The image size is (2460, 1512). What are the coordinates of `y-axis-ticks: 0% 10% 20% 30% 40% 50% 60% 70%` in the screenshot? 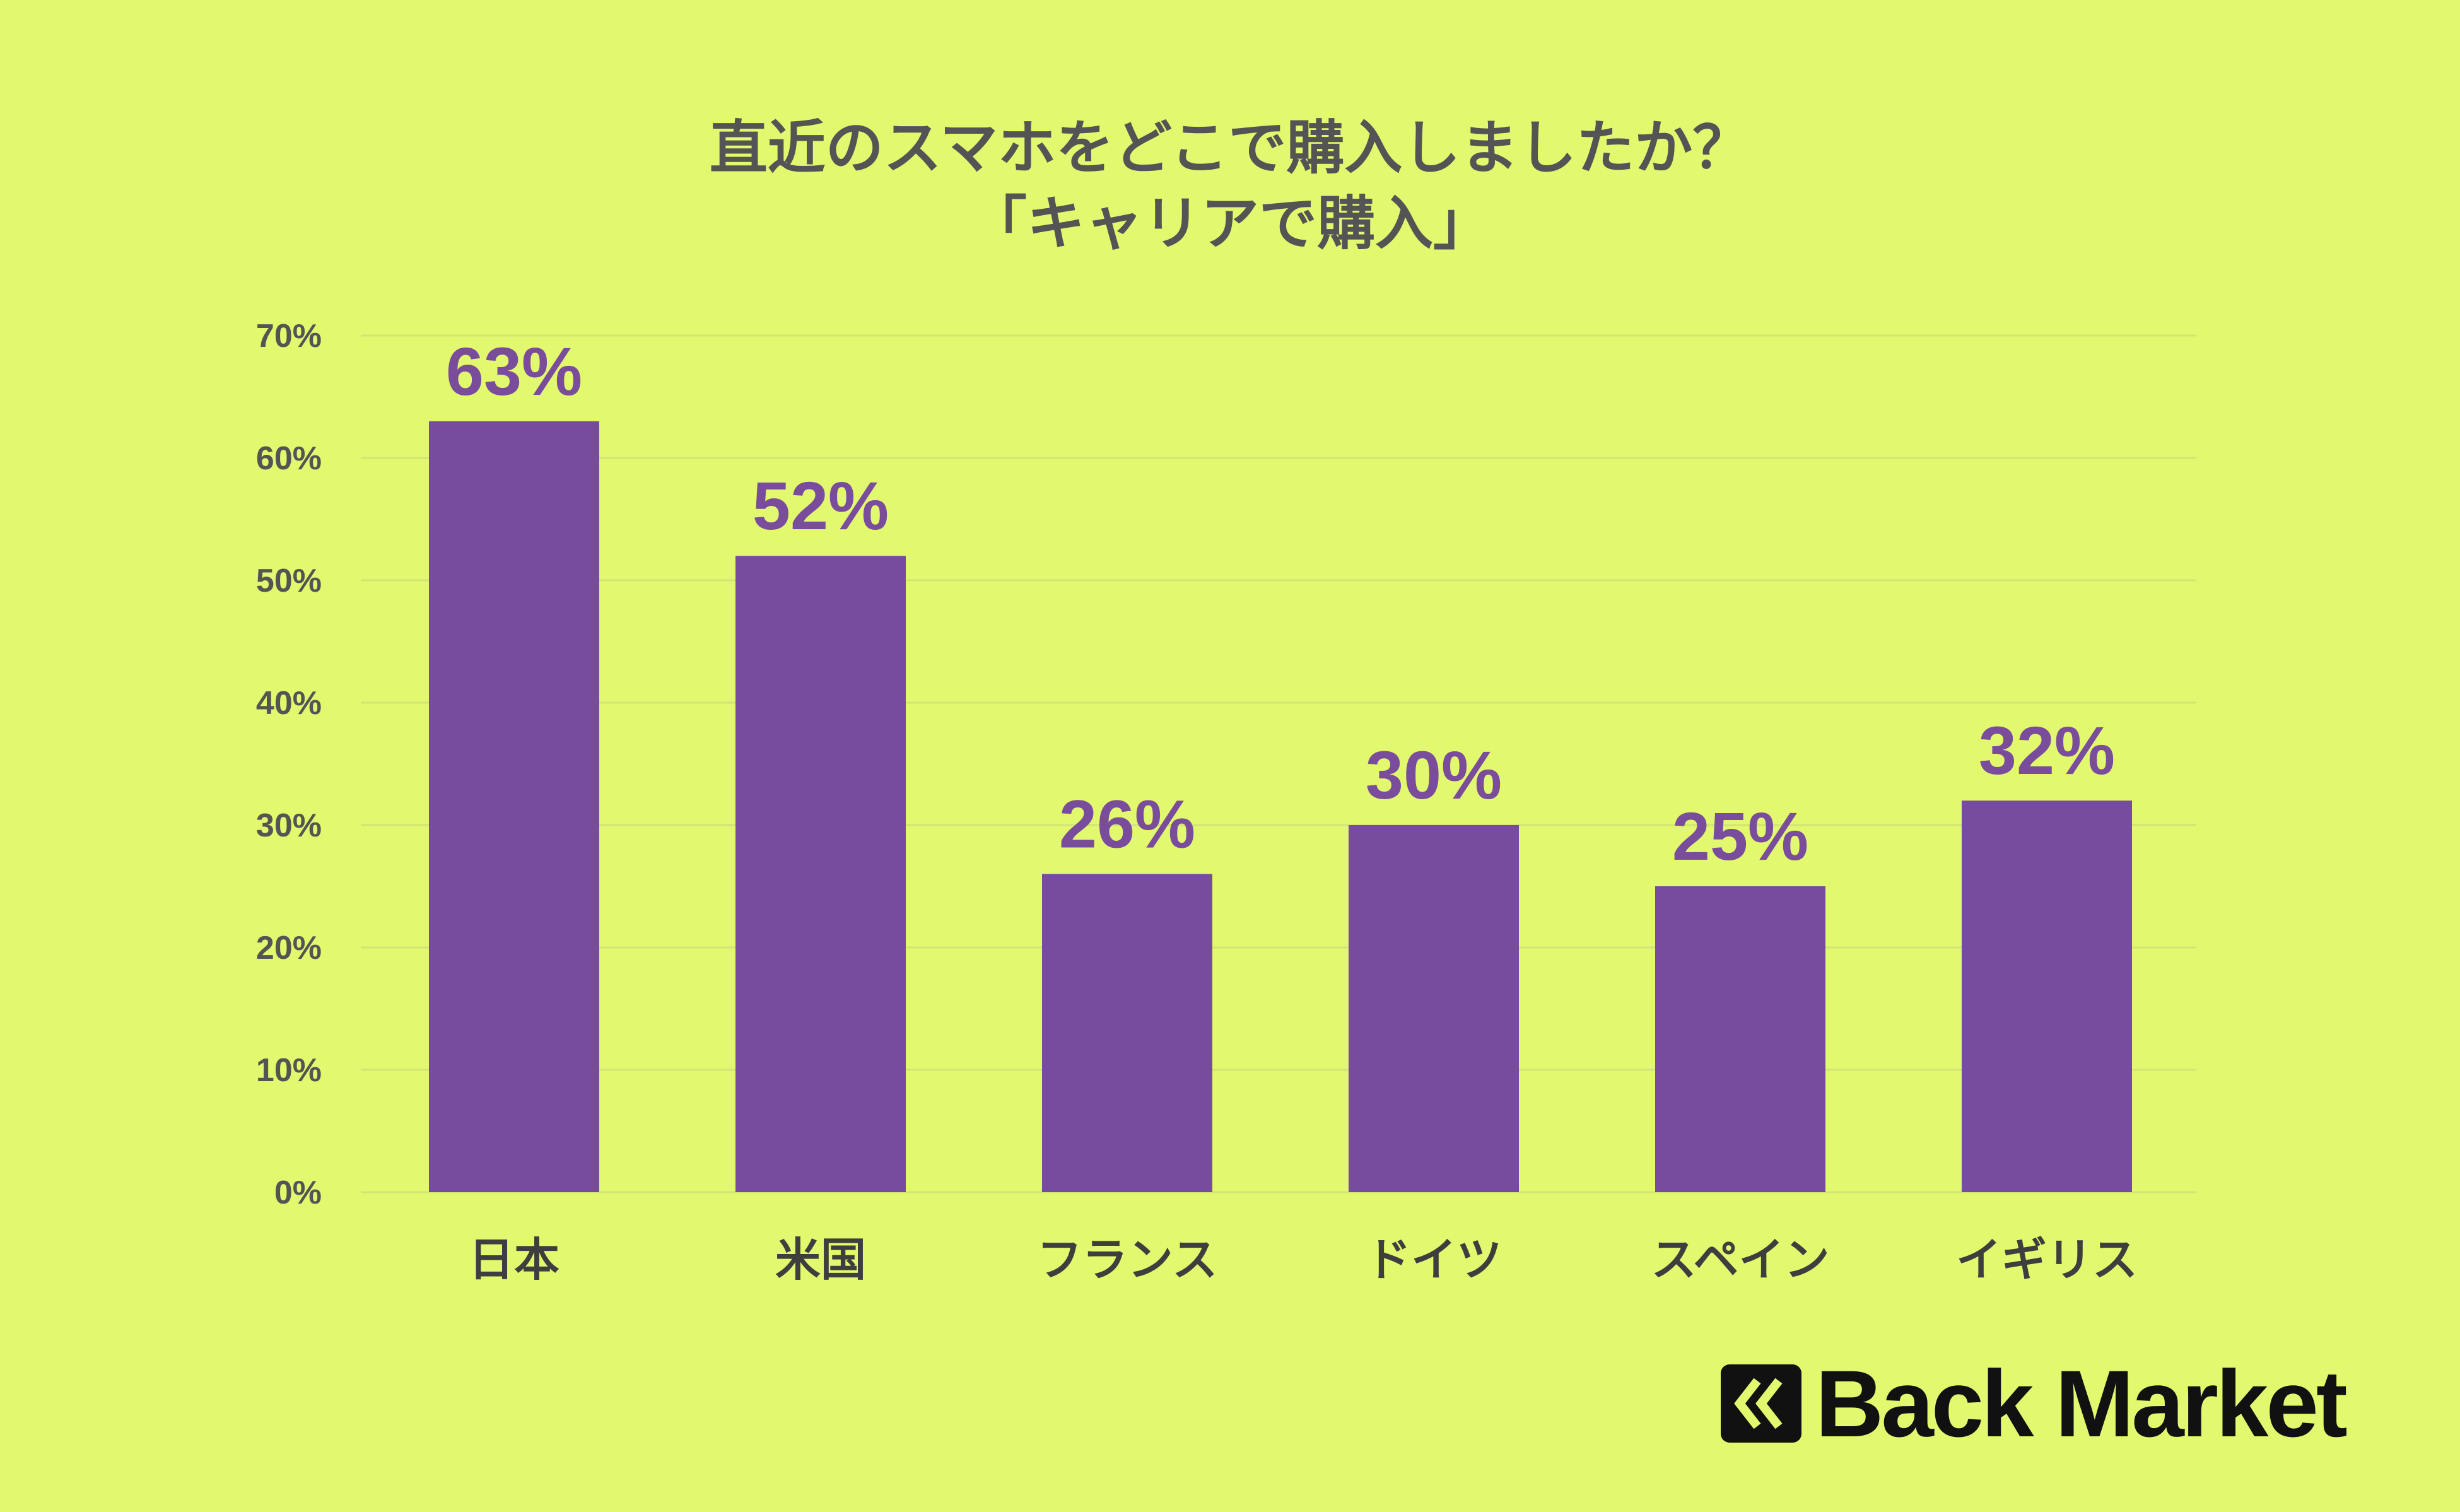 It's located at (289, 764).